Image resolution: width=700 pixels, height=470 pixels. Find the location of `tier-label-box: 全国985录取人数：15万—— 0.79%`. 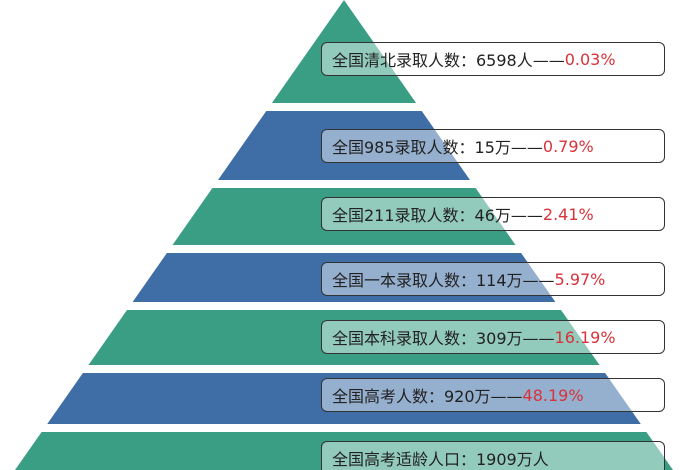

tier-label-box: 全国985录取人数：15万—— 0.79% is located at coordinates (493, 146).